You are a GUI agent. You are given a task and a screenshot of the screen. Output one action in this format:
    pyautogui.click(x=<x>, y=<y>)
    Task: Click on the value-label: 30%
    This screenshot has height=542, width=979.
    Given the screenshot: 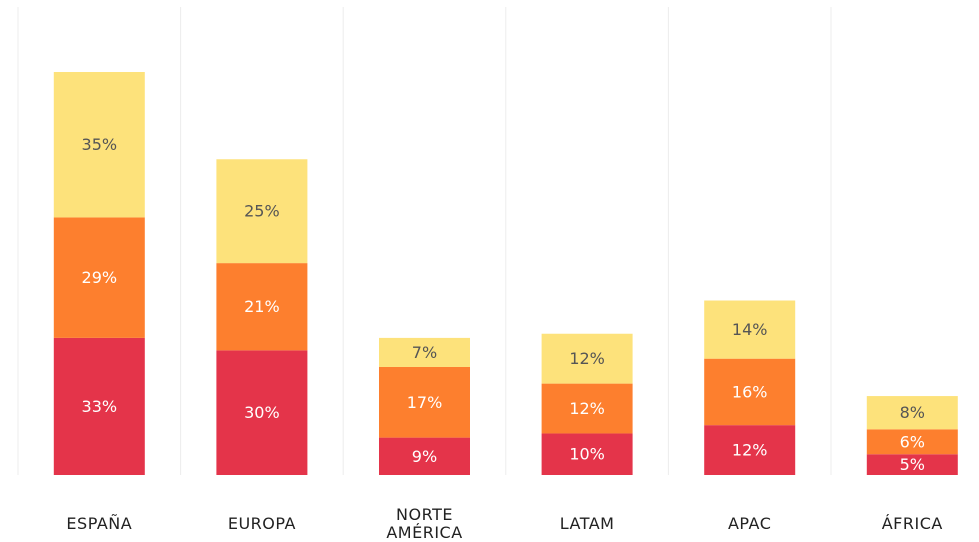 What is the action you would take?
    pyautogui.click(x=262, y=412)
    